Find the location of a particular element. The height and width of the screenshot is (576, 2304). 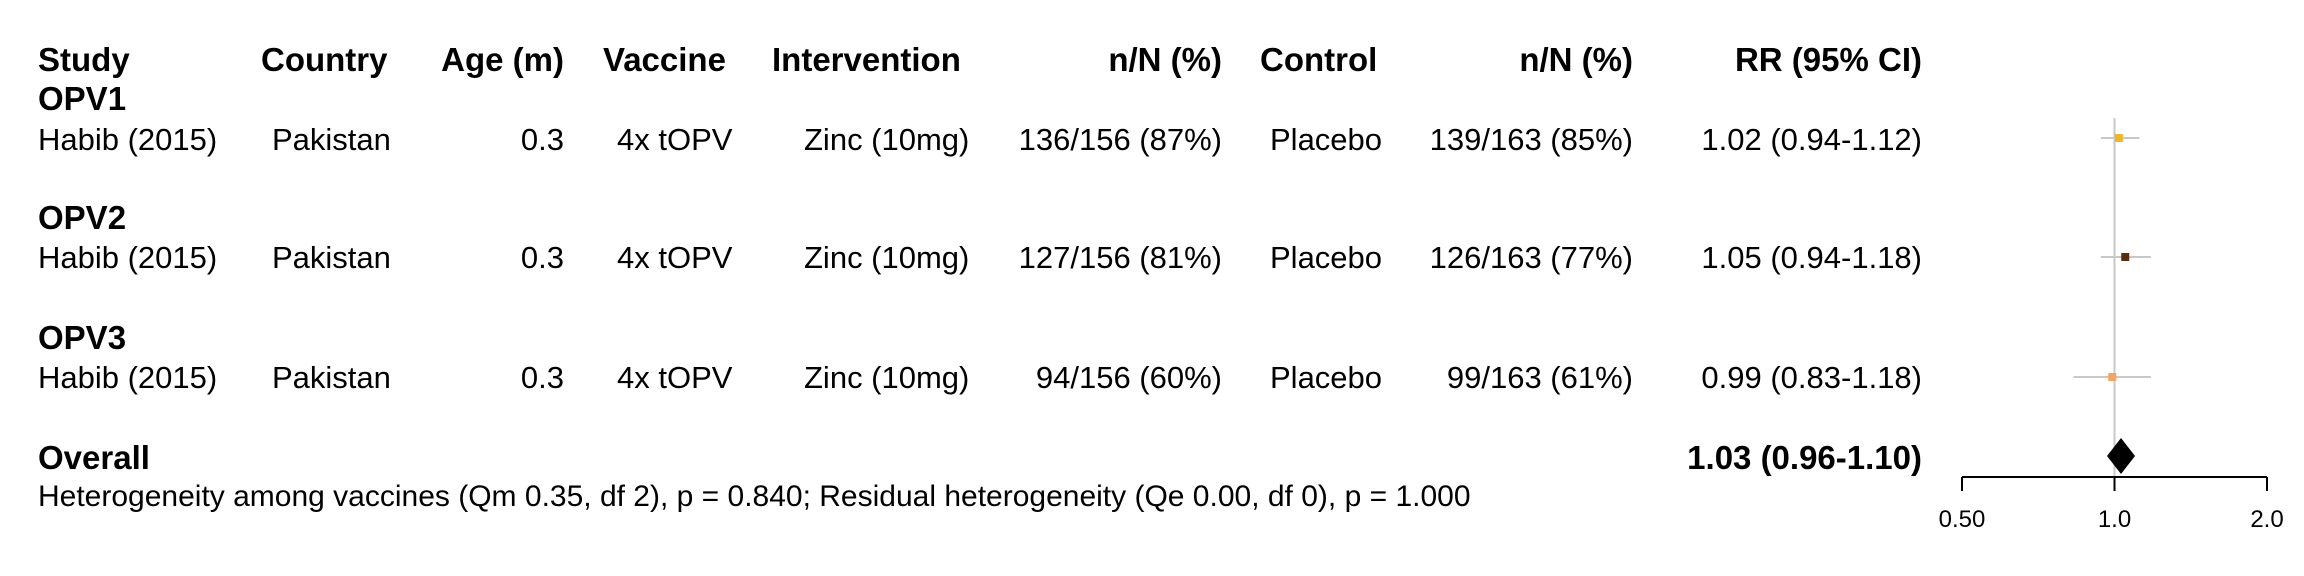

header-rr: RR (95% CI) is located at coordinates (1828, 59).